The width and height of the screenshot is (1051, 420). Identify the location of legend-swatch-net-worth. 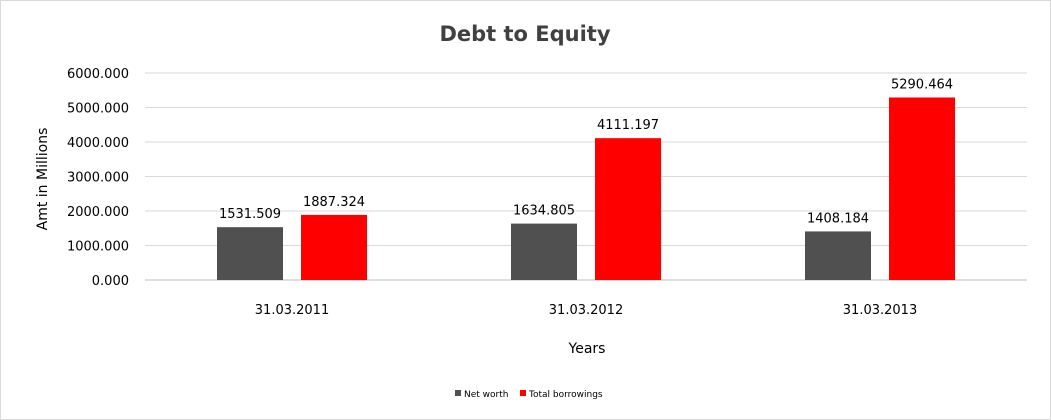
(458, 393).